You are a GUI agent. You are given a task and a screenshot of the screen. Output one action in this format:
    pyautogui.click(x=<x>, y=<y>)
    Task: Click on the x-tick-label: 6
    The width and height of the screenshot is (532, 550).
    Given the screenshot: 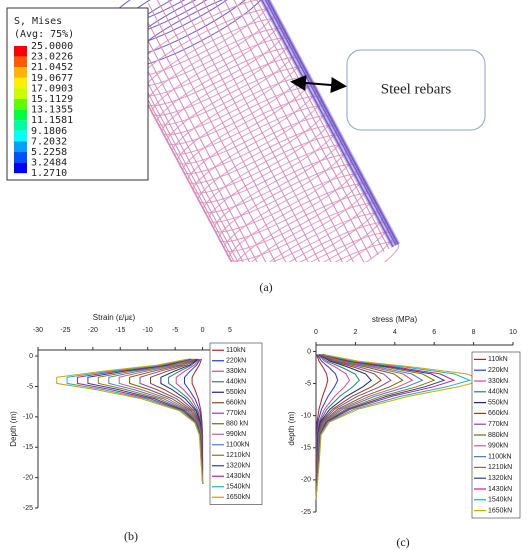 What is the action you would take?
    pyautogui.click(x=434, y=332)
    